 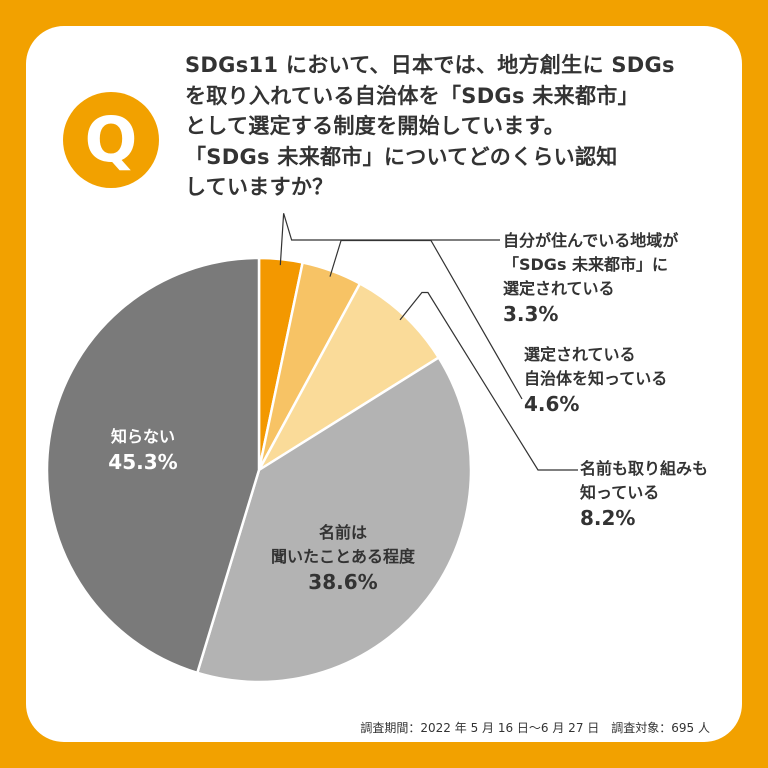 I want to click on slice-label-resident-city-selected: 自分が住んでいる地域が 「SDGs 未来都市」に 選定されている 3.3%, so click(x=590, y=278).